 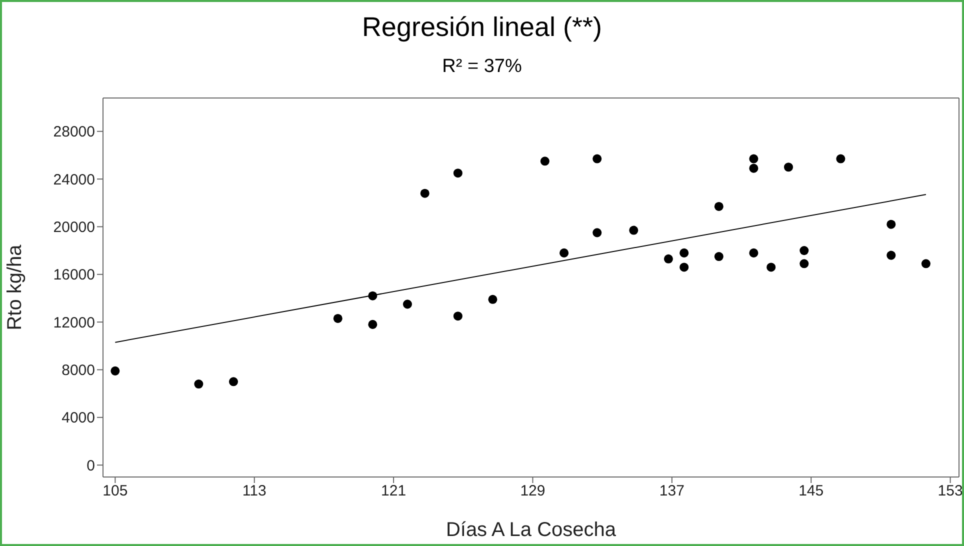 What do you see at coordinates (115, 491) in the screenshot?
I see `x-tick-label: 105` at bounding box center [115, 491].